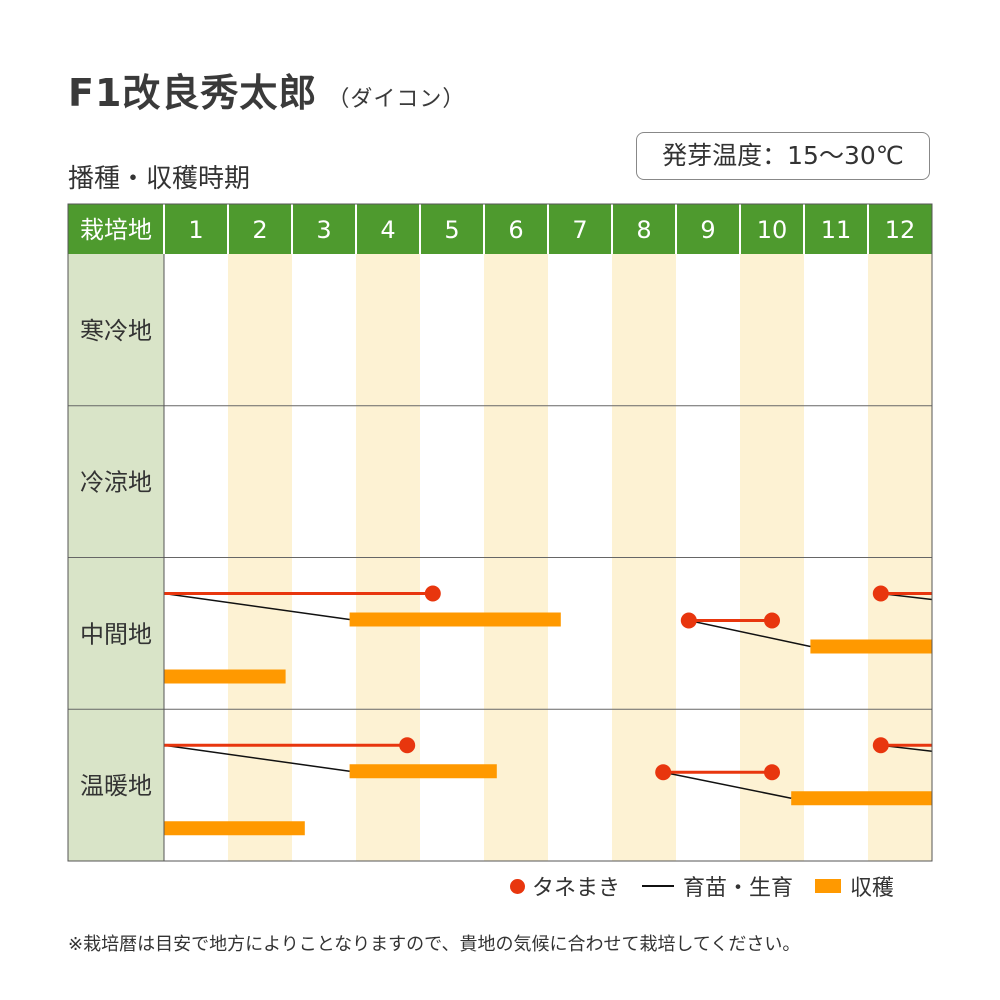  Describe the element at coordinates (515, 230) in the screenshot. I see `month-label: 6` at that location.